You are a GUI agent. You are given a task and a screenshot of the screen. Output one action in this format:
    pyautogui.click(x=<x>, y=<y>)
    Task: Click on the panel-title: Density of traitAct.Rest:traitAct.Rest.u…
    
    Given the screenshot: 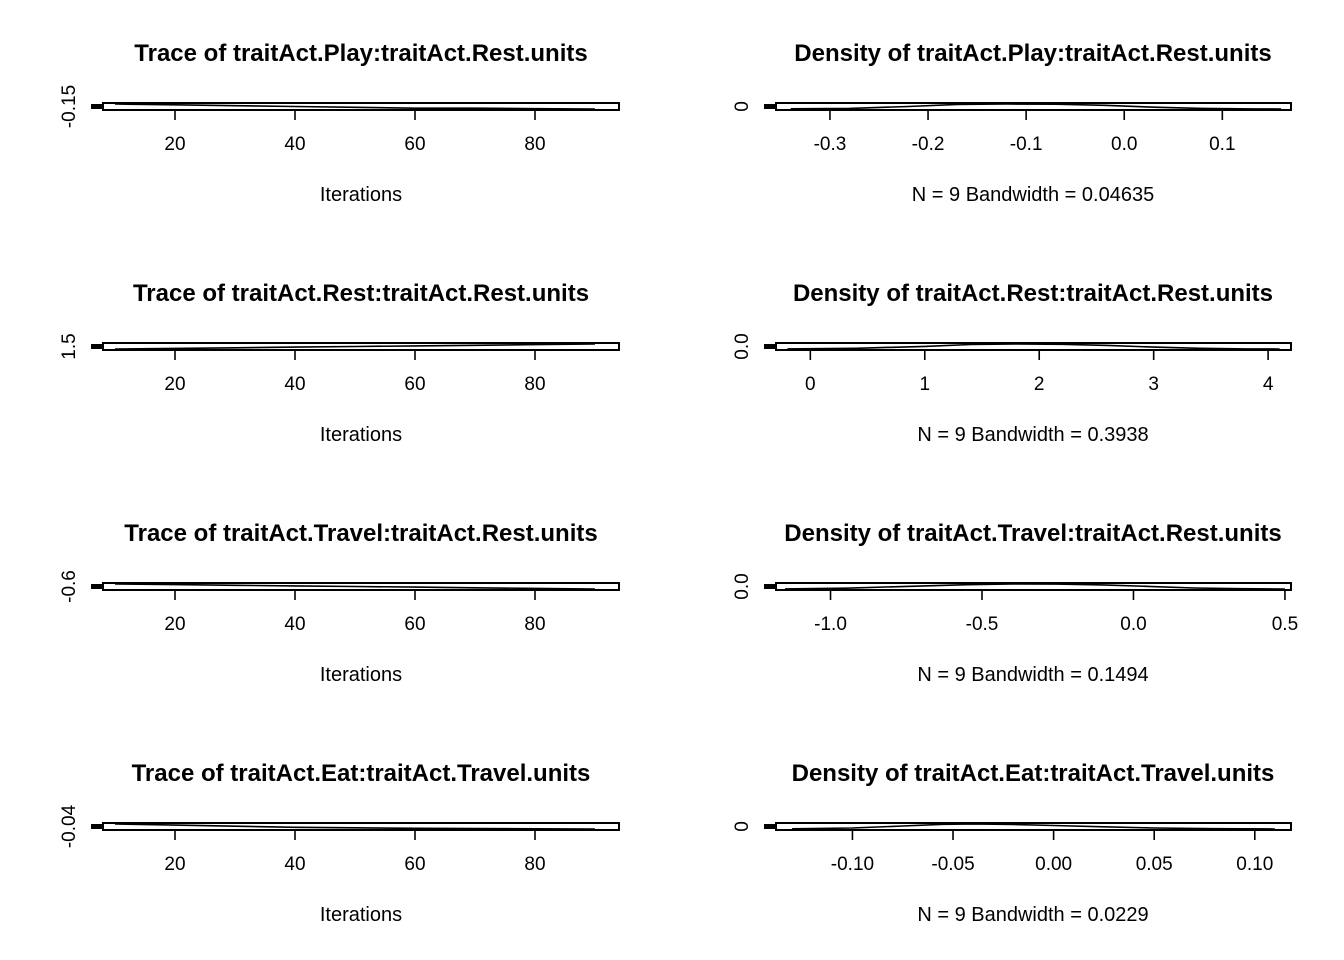 What is the action you would take?
    pyautogui.click(x=1033, y=293)
    